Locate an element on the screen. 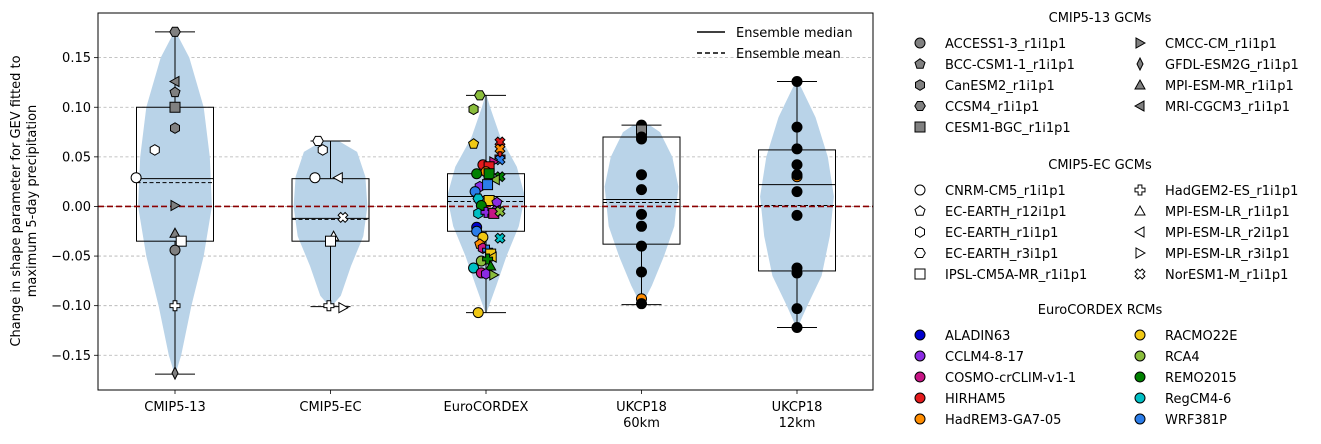  legend-label: HIRHAM5 is located at coordinates (975, 399).